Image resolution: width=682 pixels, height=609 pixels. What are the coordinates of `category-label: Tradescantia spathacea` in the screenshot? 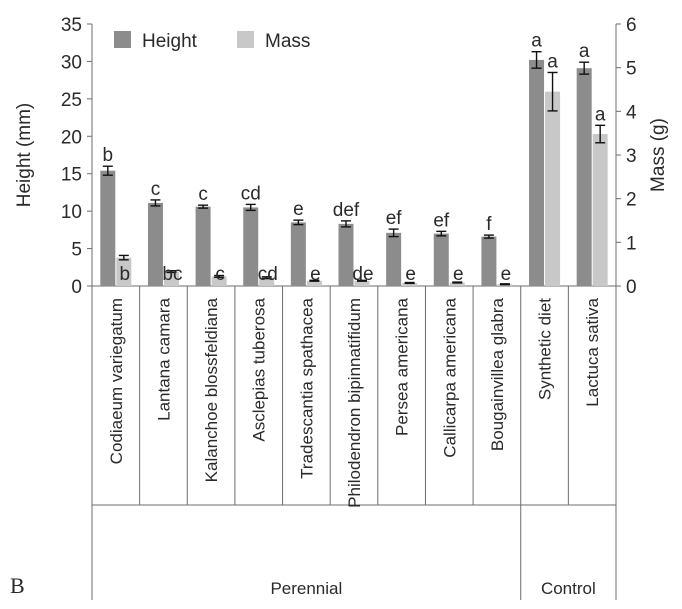 It's located at (306, 387).